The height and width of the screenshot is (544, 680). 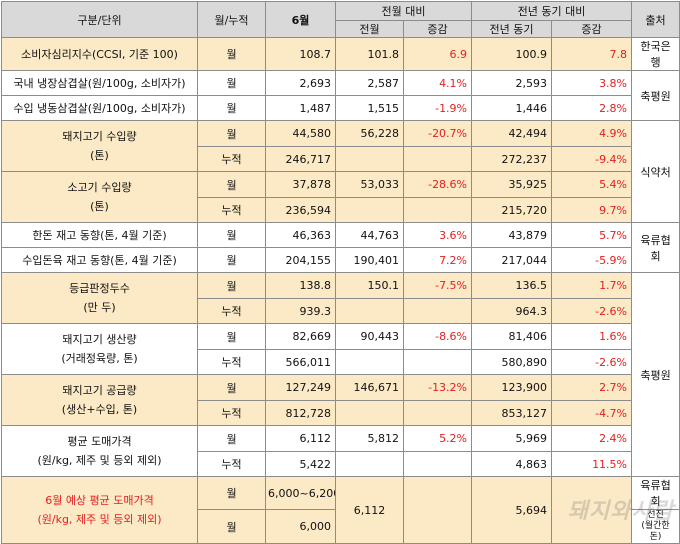 I want to click on source-meat-association: 육류협회, so click(x=656, y=248).